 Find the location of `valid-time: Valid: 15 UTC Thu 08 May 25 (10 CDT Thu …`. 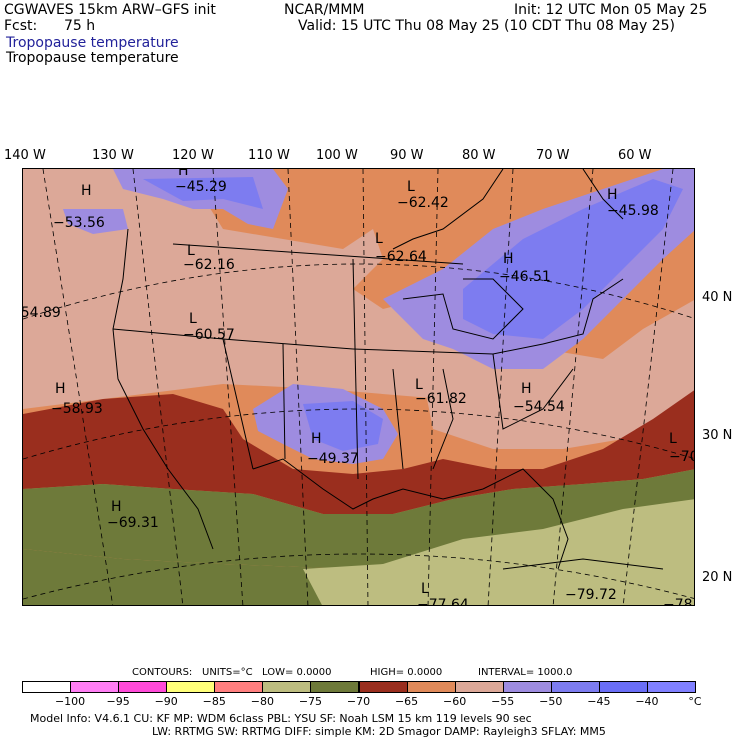

valid-time: Valid: 15 UTC Thu 08 May 25 (10 CDT Thu … is located at coordinates (487, 26).